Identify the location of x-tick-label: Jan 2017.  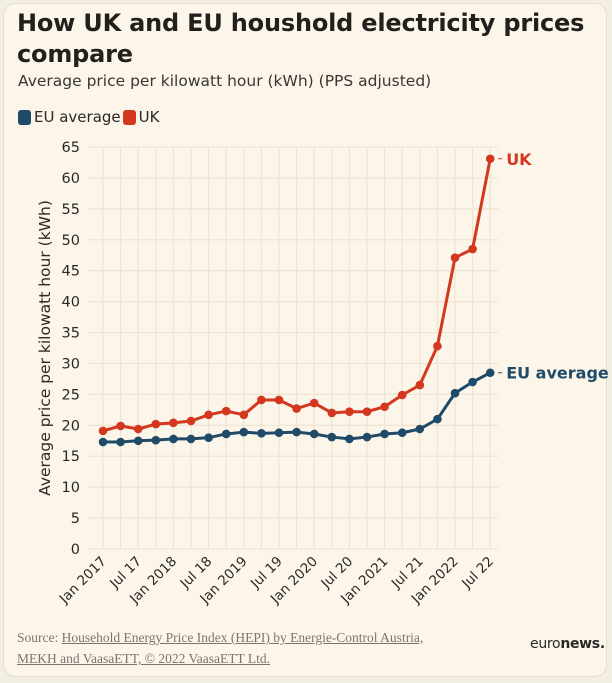
(83, 581).